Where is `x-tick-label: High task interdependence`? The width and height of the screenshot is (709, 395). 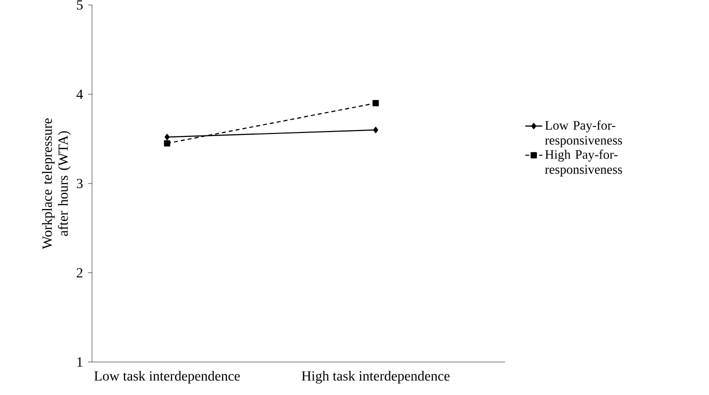
x-tick-label: High task interdependence is located at coordinates (376, 377).